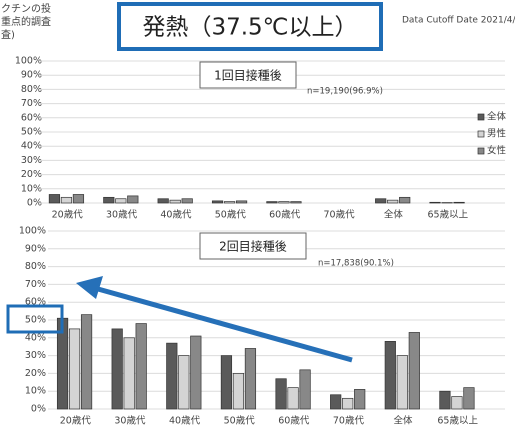 The width and height of the screenshot is (515, 430). I want to click on legend-label: 全体, so click(497, 117).